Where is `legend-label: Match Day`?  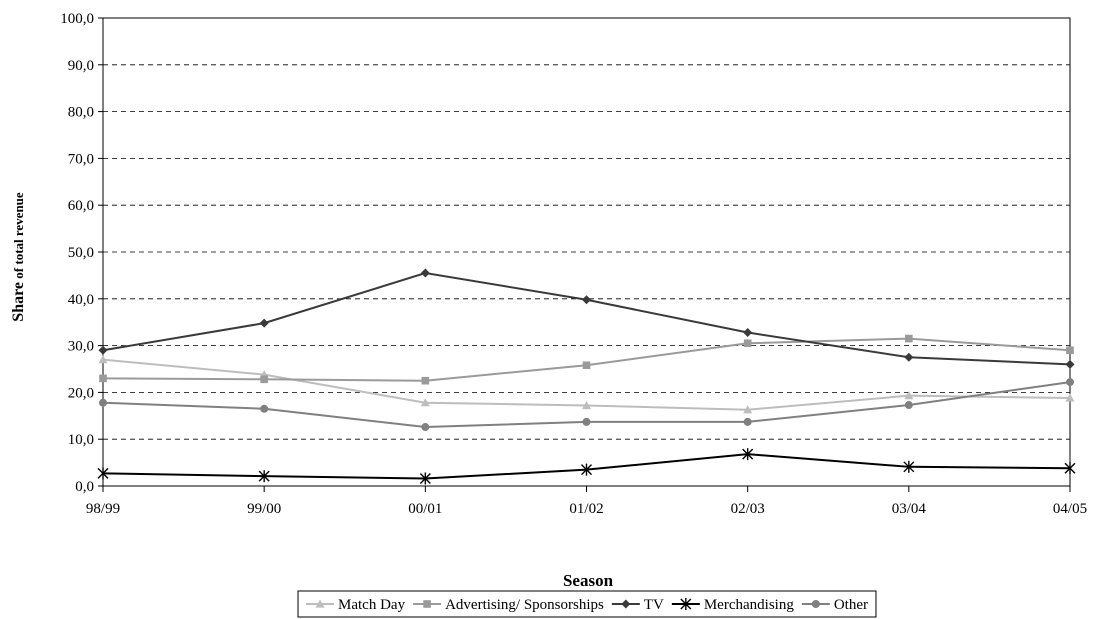
legend-label: Match Day is located at coordinates (372, 605).